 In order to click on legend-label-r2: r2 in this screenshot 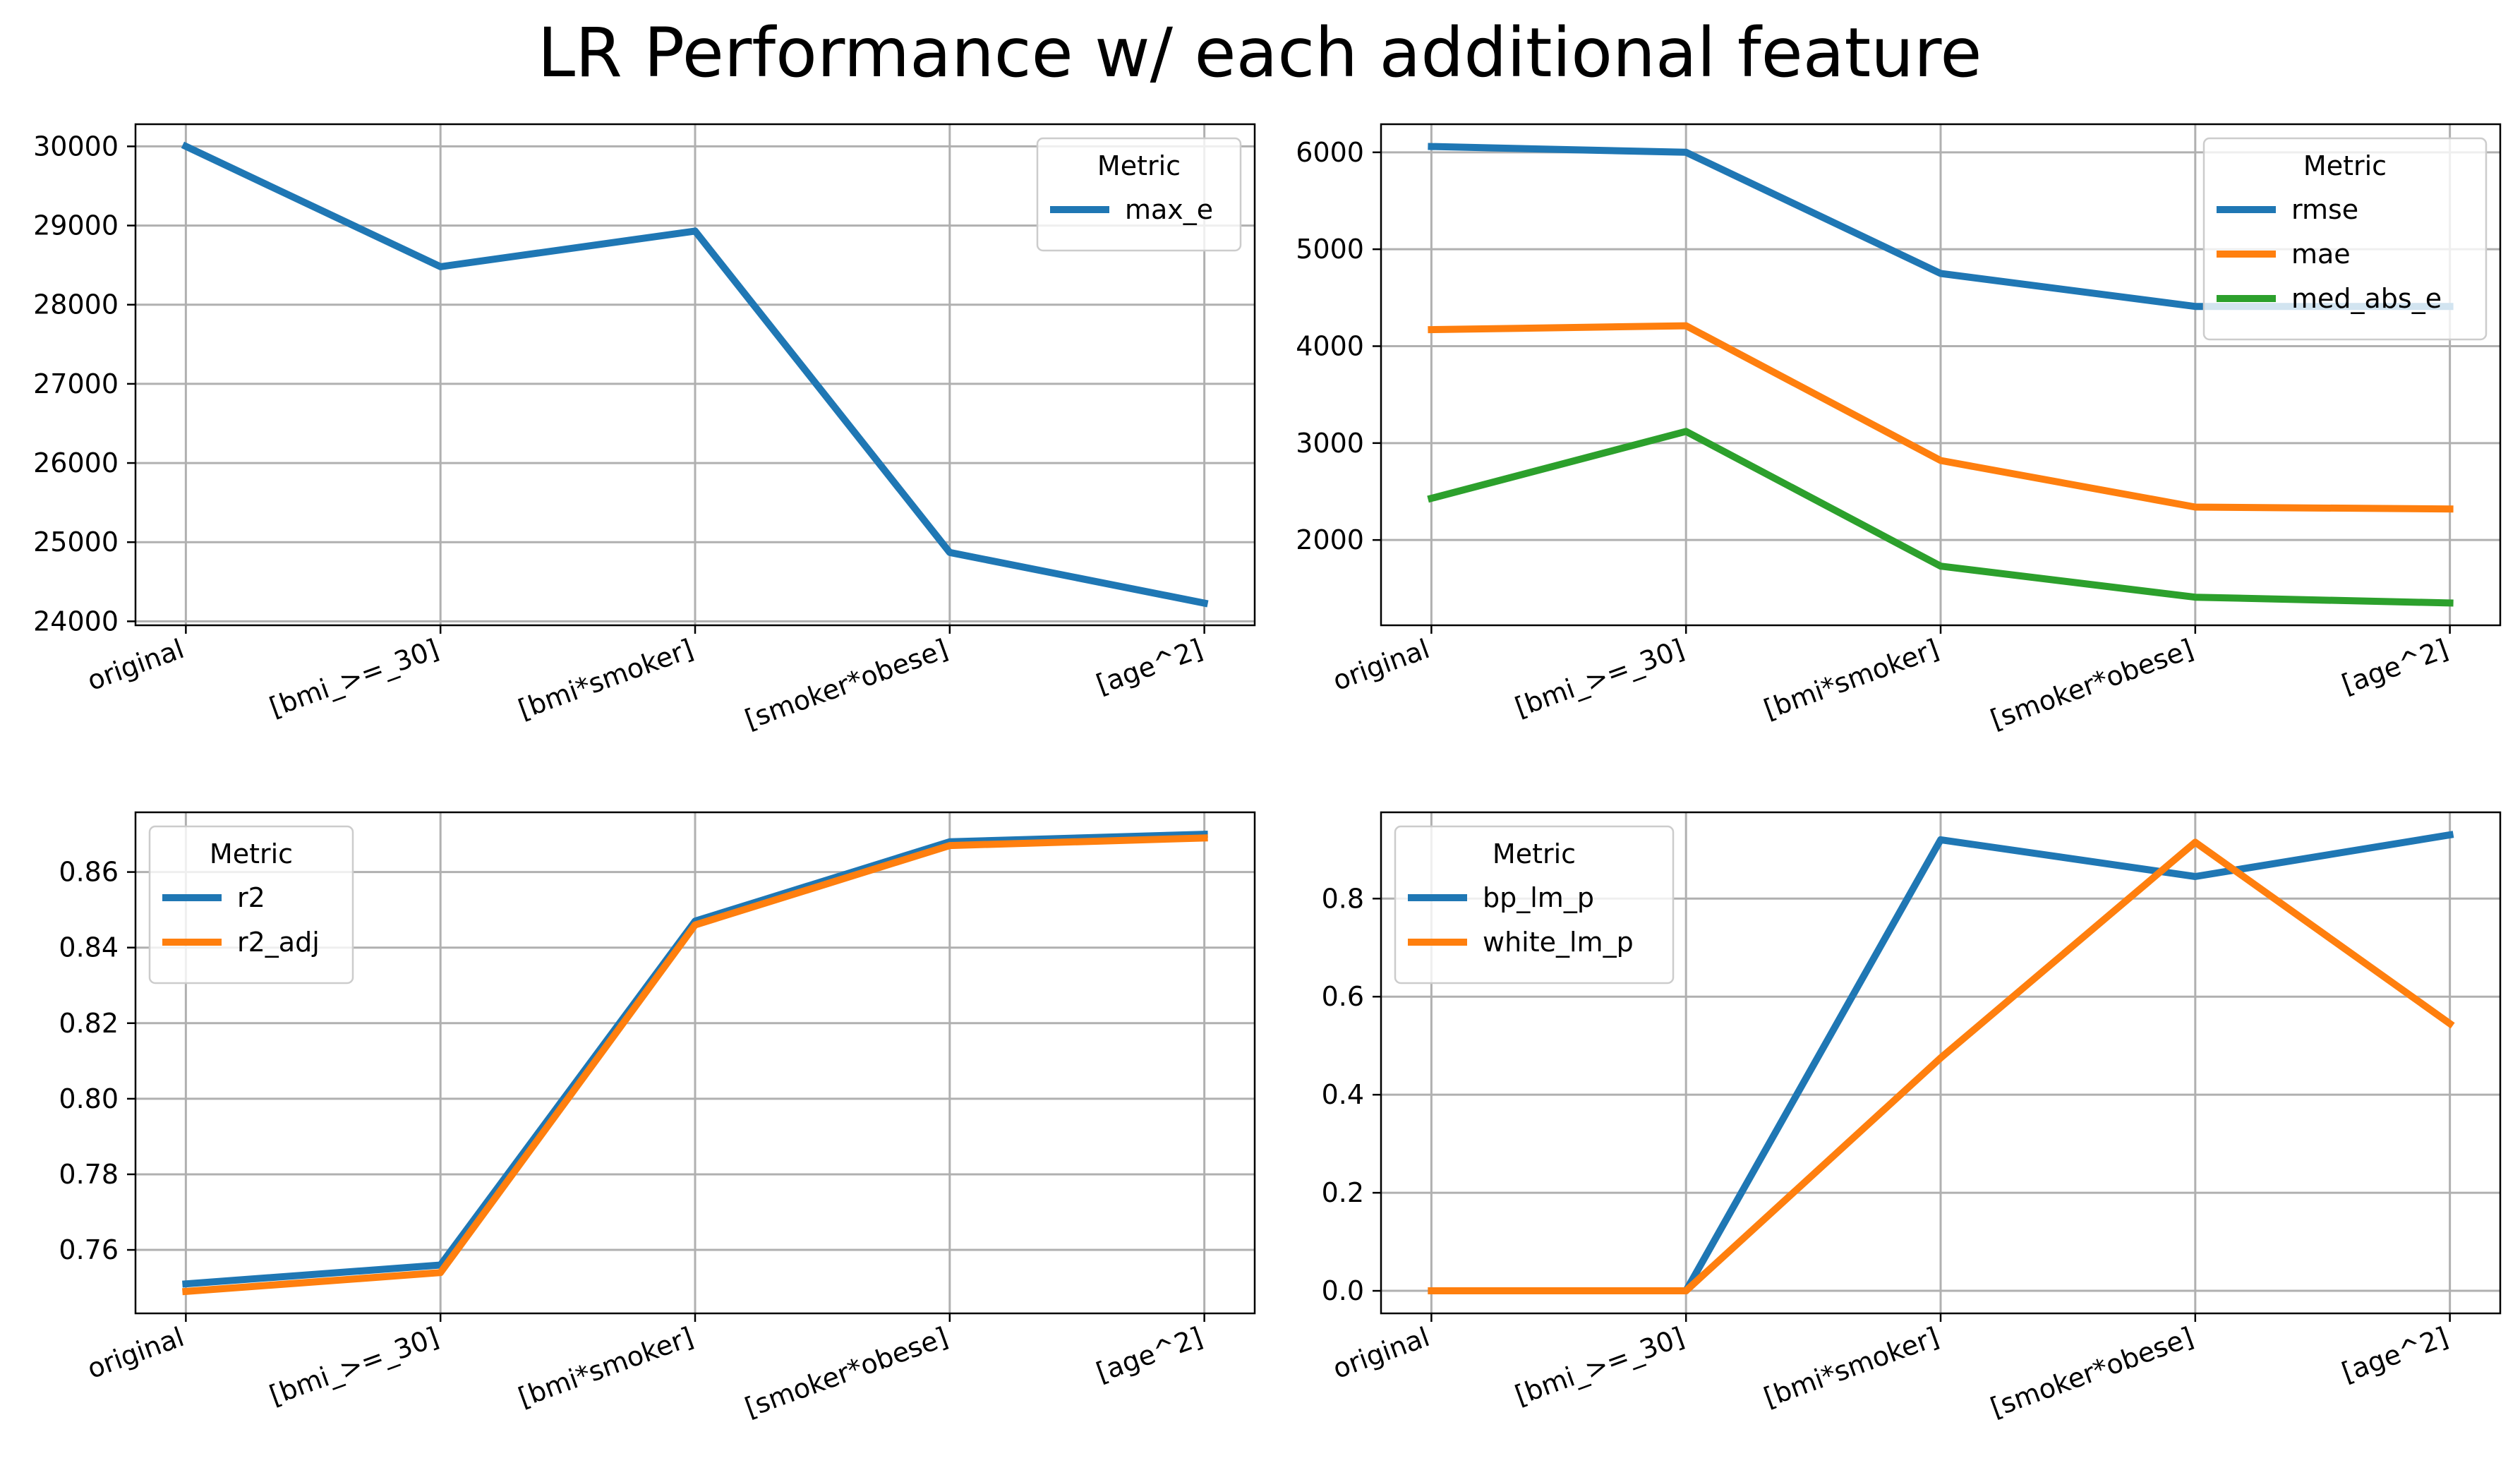, I will do `click(251, 897)`.